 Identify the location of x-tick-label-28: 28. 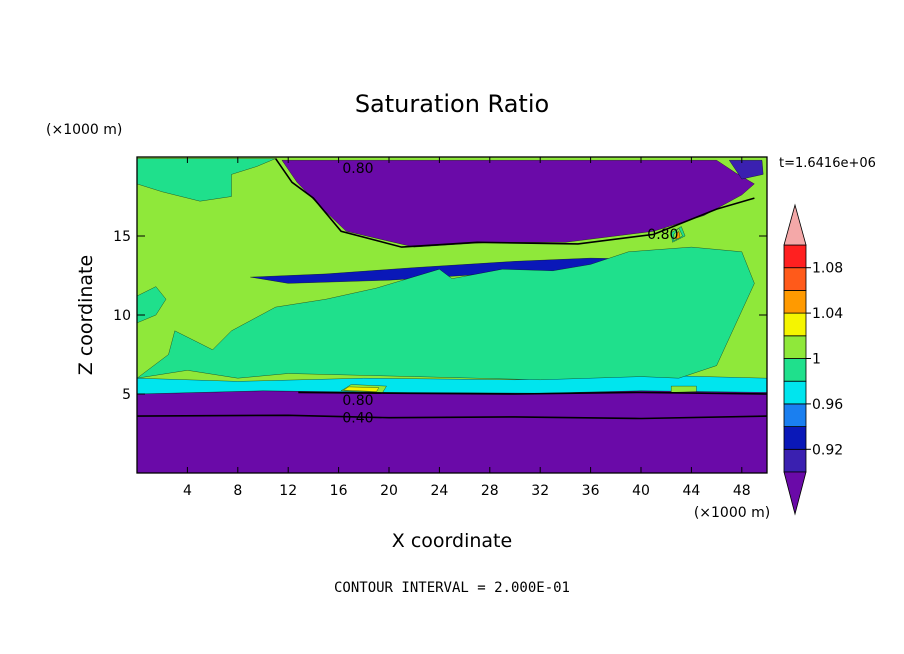
(490, 491).